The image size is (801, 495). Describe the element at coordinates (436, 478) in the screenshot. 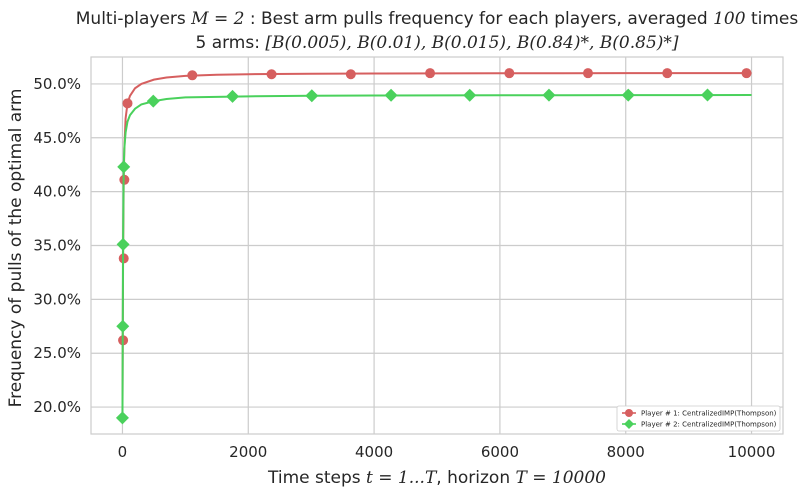

I see `x-axis-label: Time steps t = 1...T, horizon T = 10000` at that location.